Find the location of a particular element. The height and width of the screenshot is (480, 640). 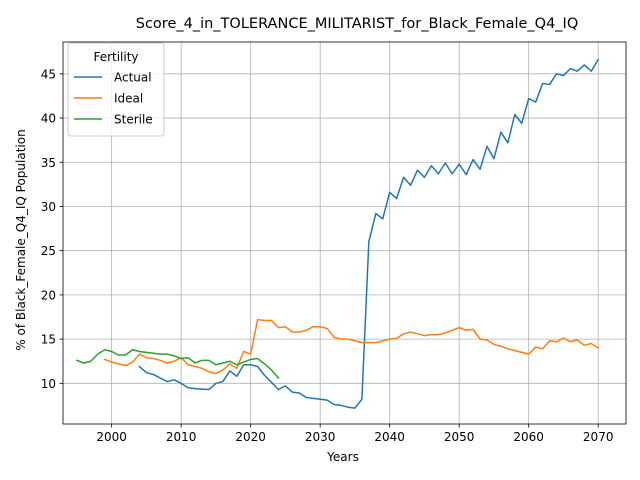

y-axis-label: % of Black_Female_Q4_IQ Population is located at coordinates (21, 239).